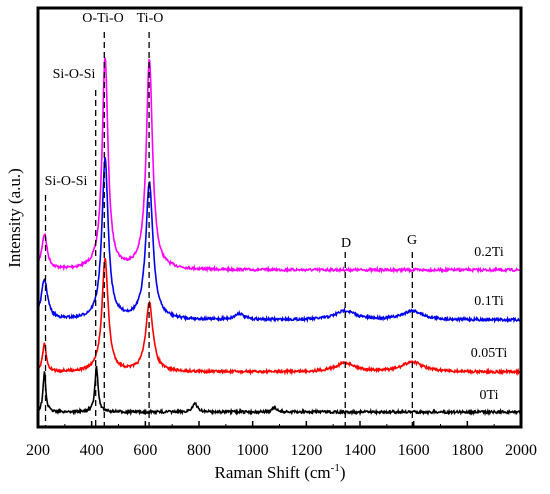 Image resolution: width=550 pixels, height=494 pixels. What do you see at coordinates (103, 18) in the screenshot?
I see `reference-label: O-Ti-O` at bounding box center [103, 18].